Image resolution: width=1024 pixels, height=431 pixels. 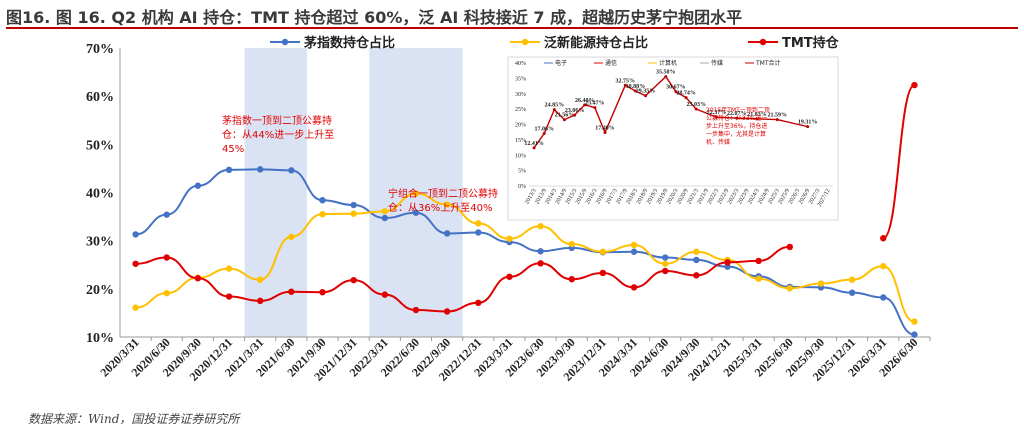 I want to click on inset-tmt-label: 26.40%, so click(x=585, y=101).